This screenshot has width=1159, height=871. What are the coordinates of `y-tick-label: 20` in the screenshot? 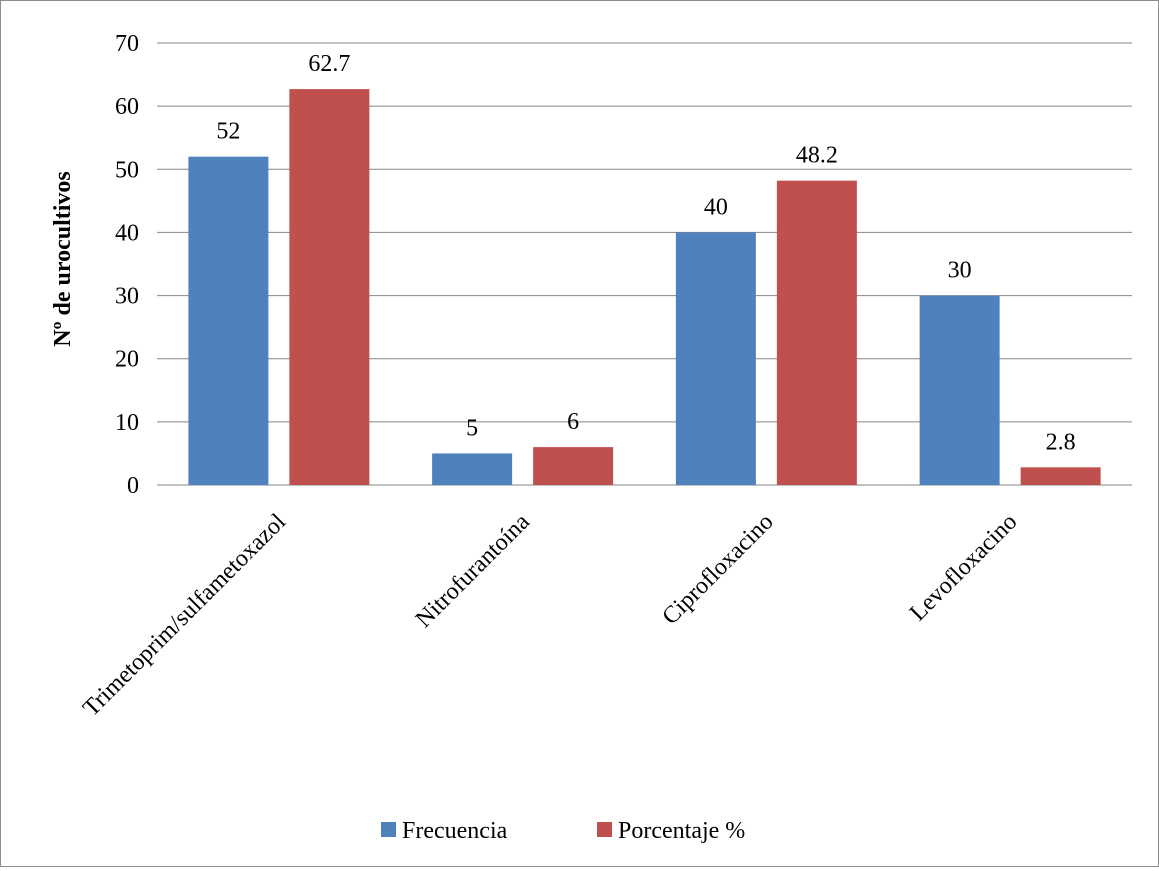 It's located at (127, 360).